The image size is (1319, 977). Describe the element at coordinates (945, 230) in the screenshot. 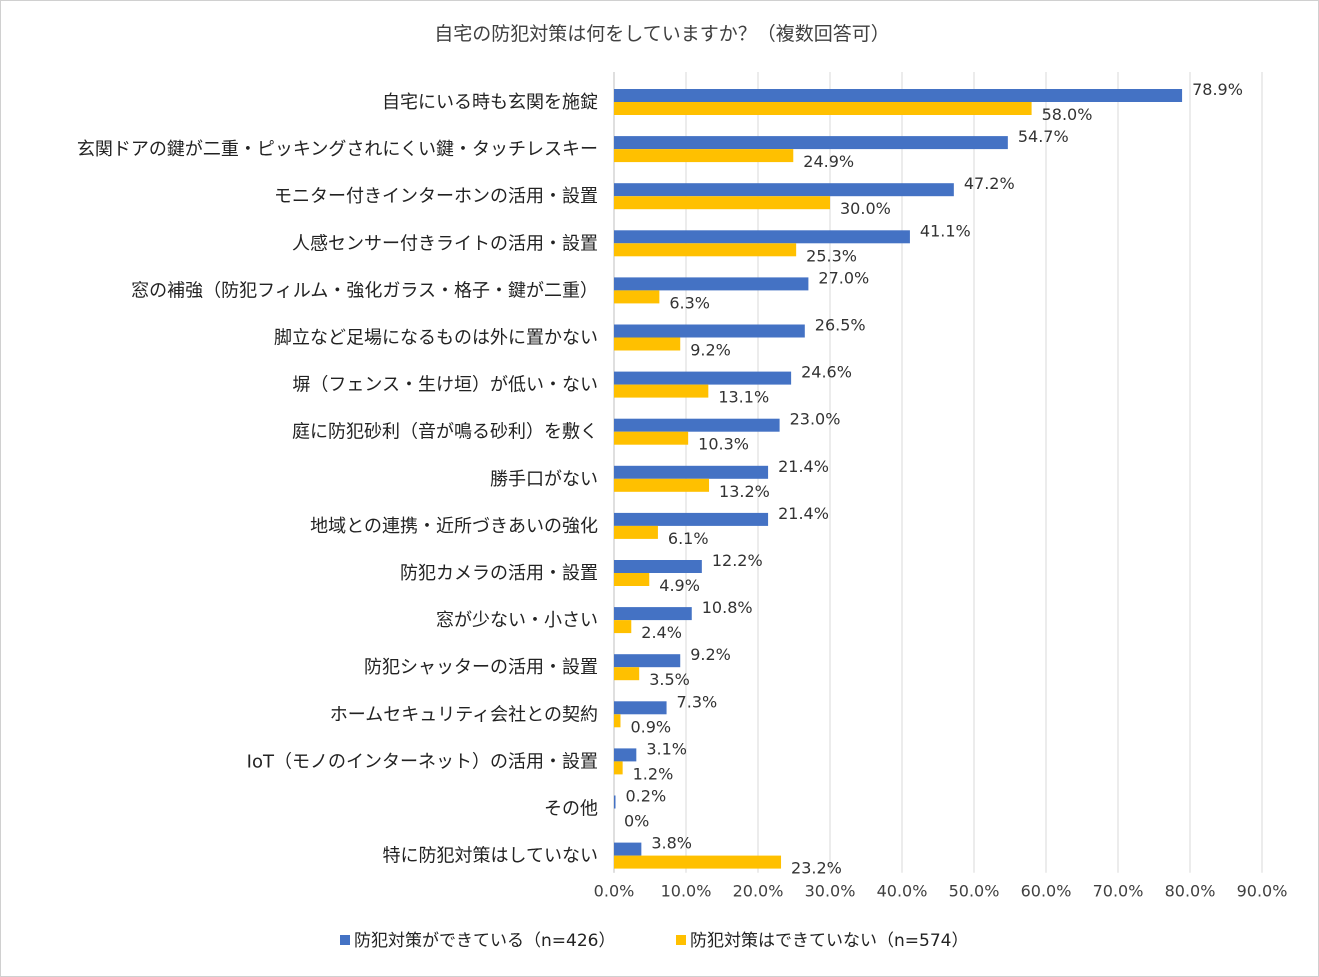

I see `data-label: 41.1%` at that location.